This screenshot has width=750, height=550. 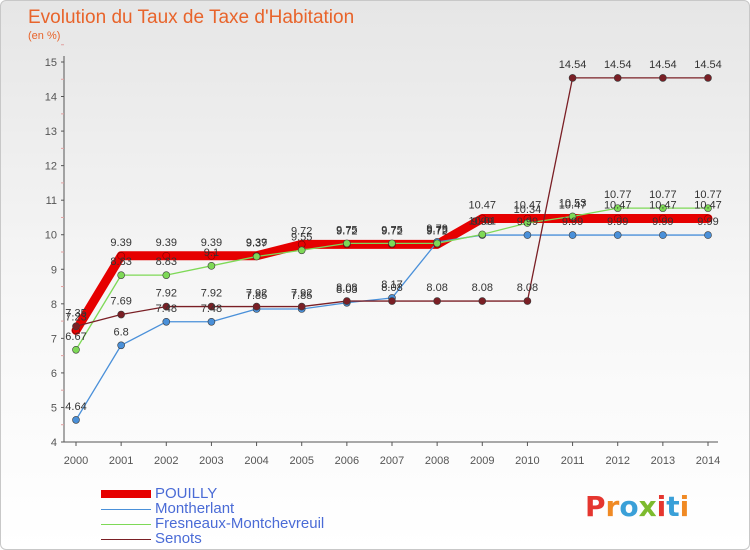 I want to click on x-tick-label: 2008, so click(x=437, y=461).